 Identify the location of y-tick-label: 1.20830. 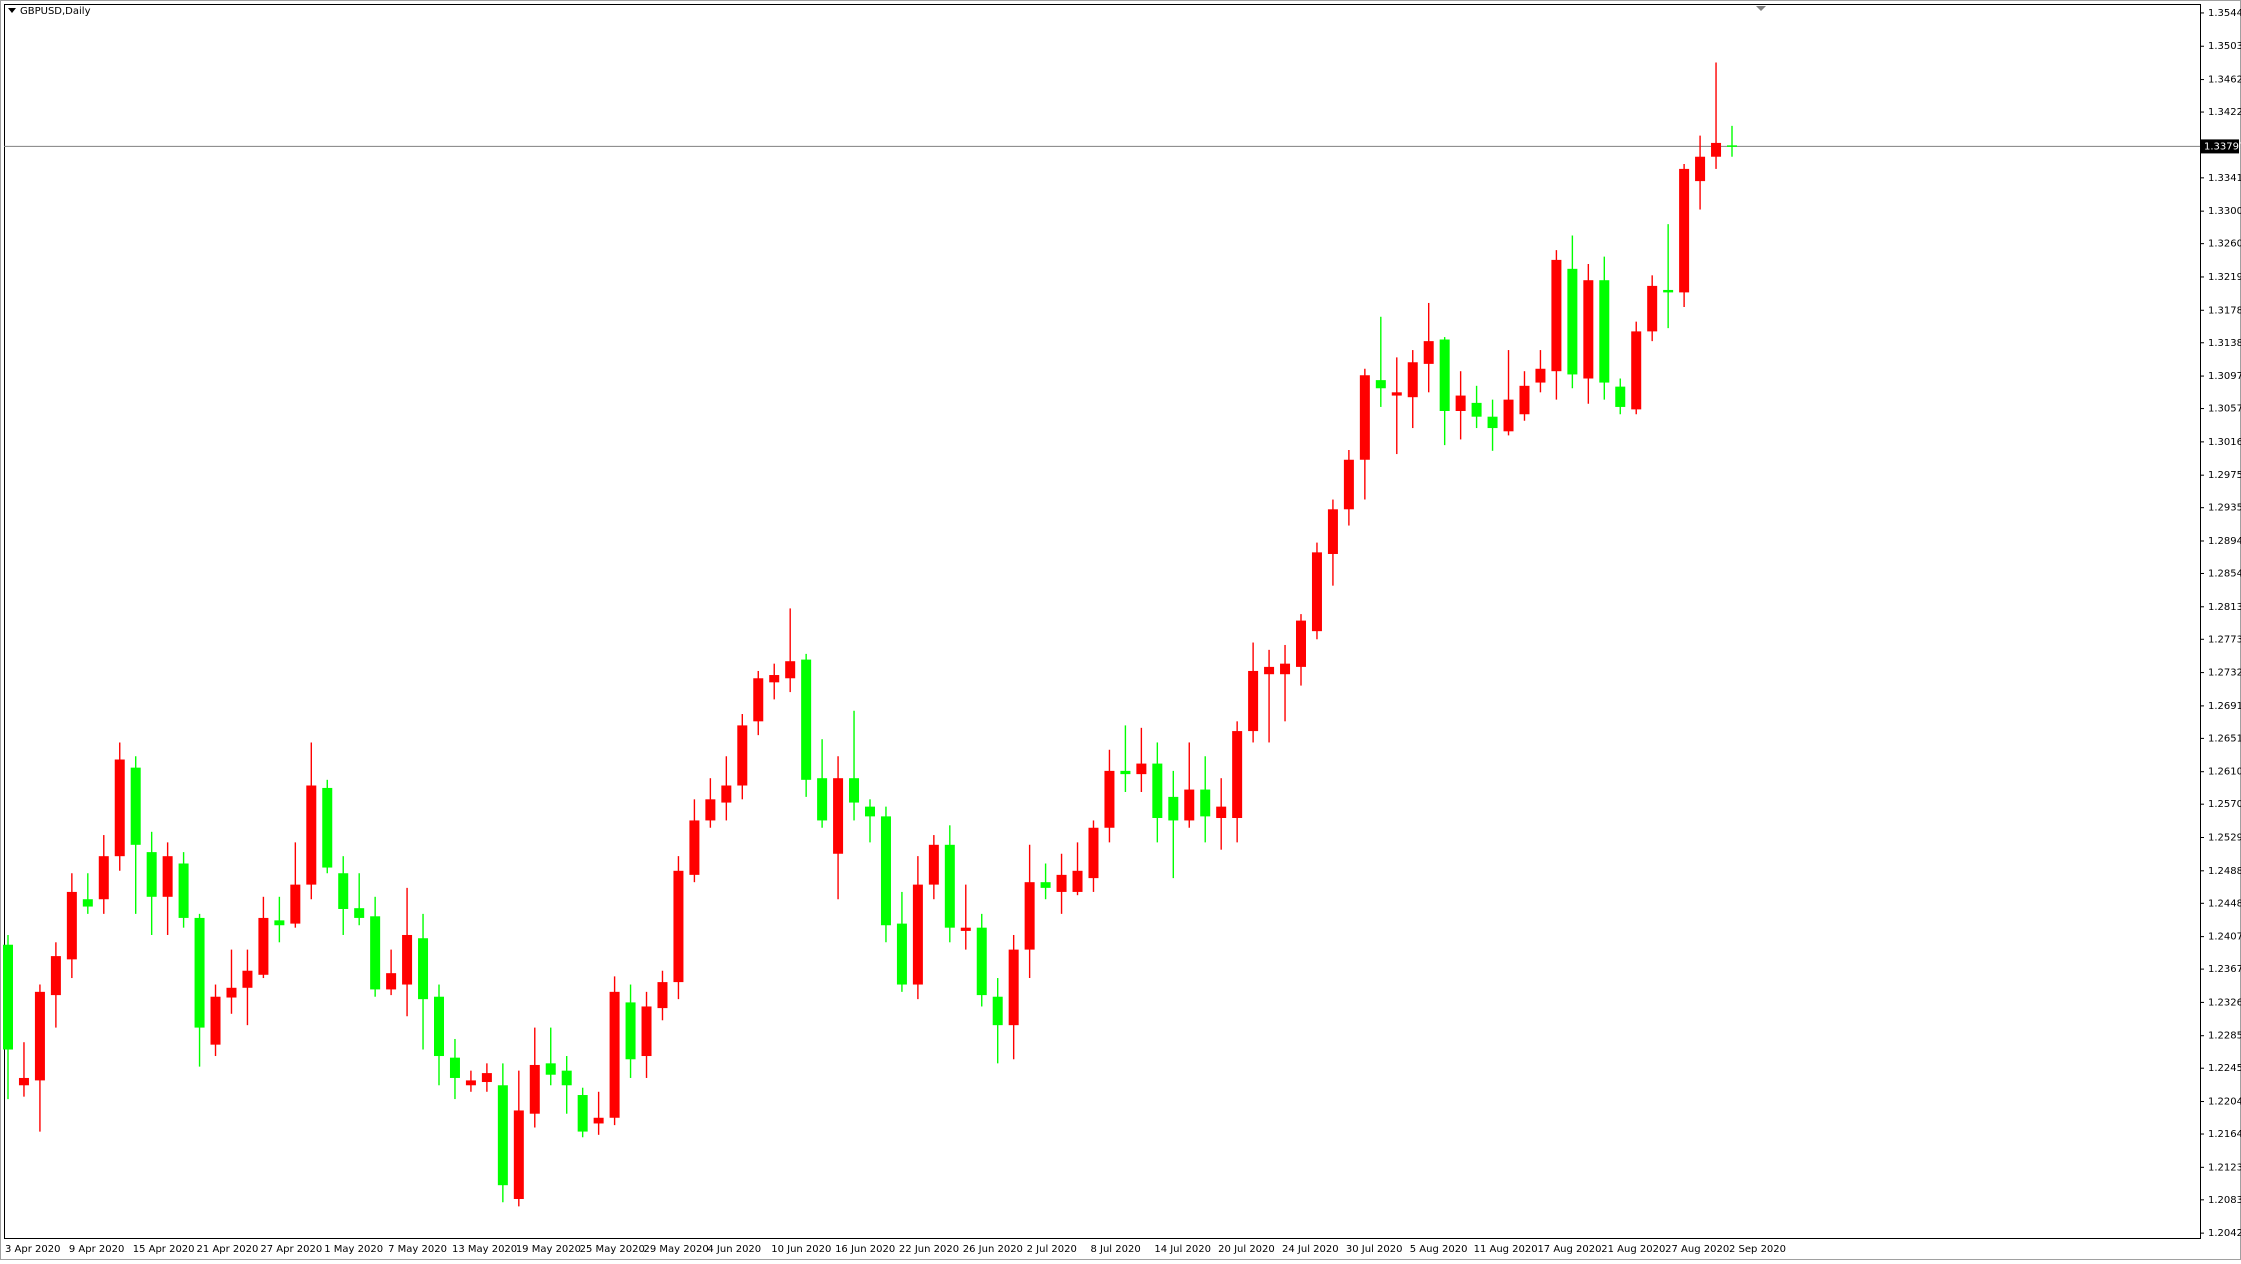
(2224, 1200).